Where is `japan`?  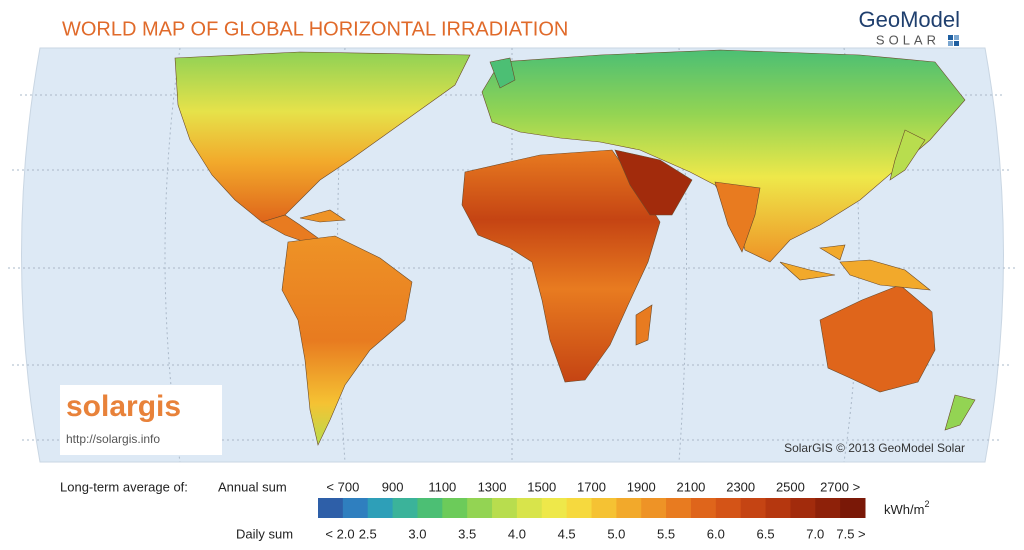
japan is located at coordinates (907, 155).